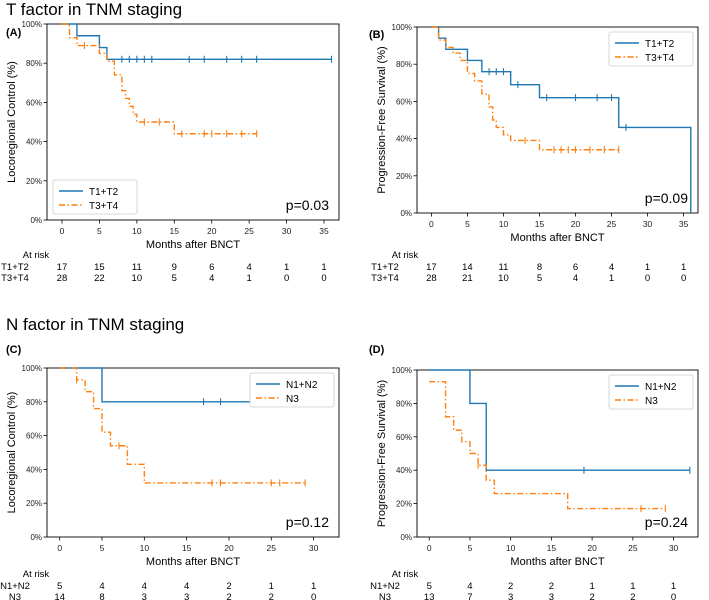 The image size is (709, 600). What do you see at coordinates (314, 548) in the screenshot?
I see `x-tick-label: 30` at bounding box center [314, 548].